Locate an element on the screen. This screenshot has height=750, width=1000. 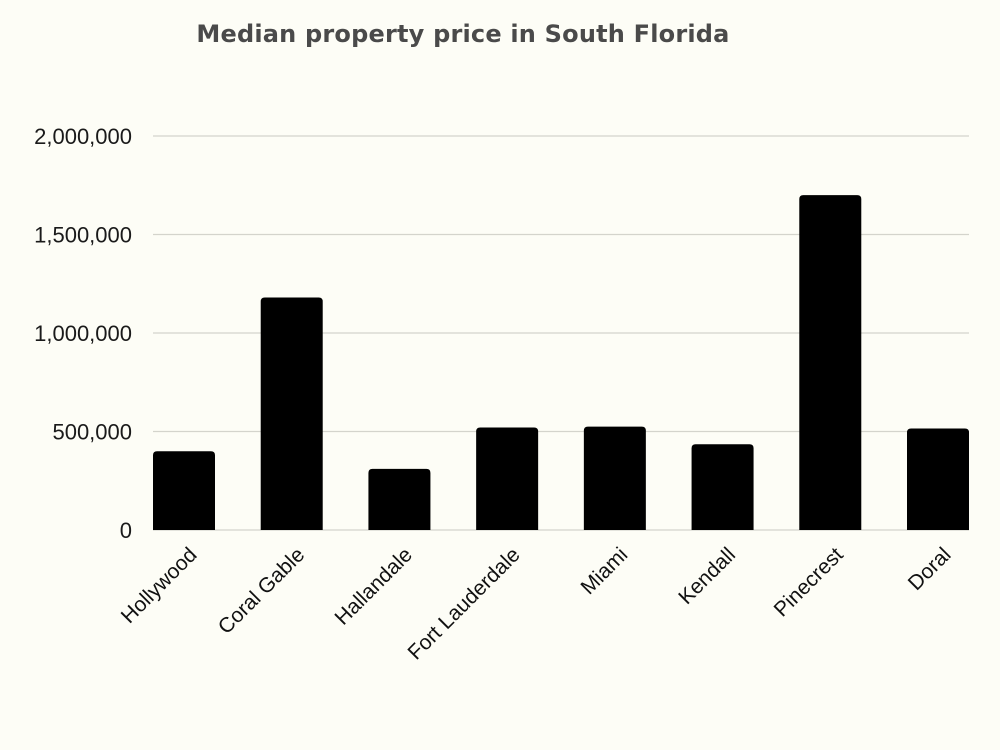
y-tick-label: 1,000,000 is located at coordinates (83, 333).